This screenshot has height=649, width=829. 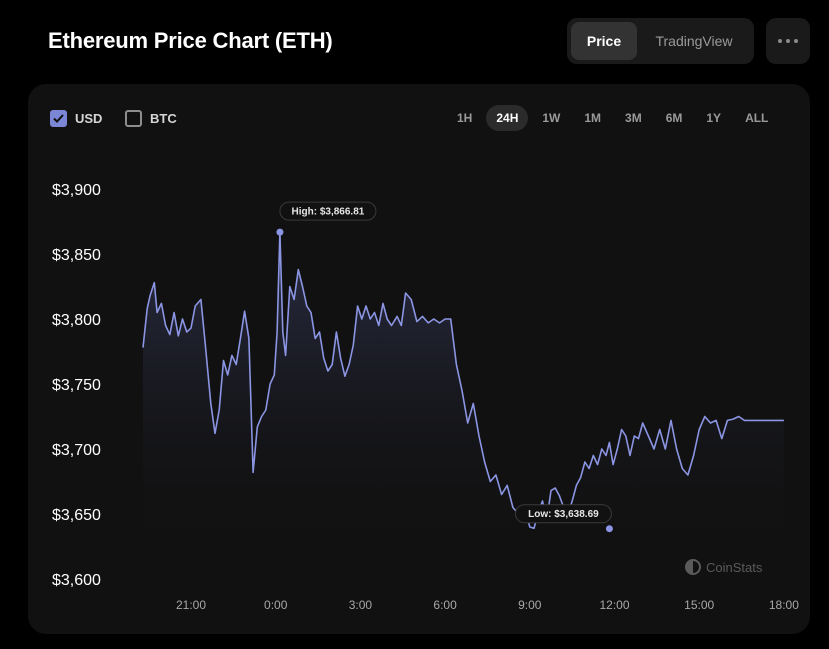 I want to click on high-marker: High: $3,866.81, so click(x=326, y=218).